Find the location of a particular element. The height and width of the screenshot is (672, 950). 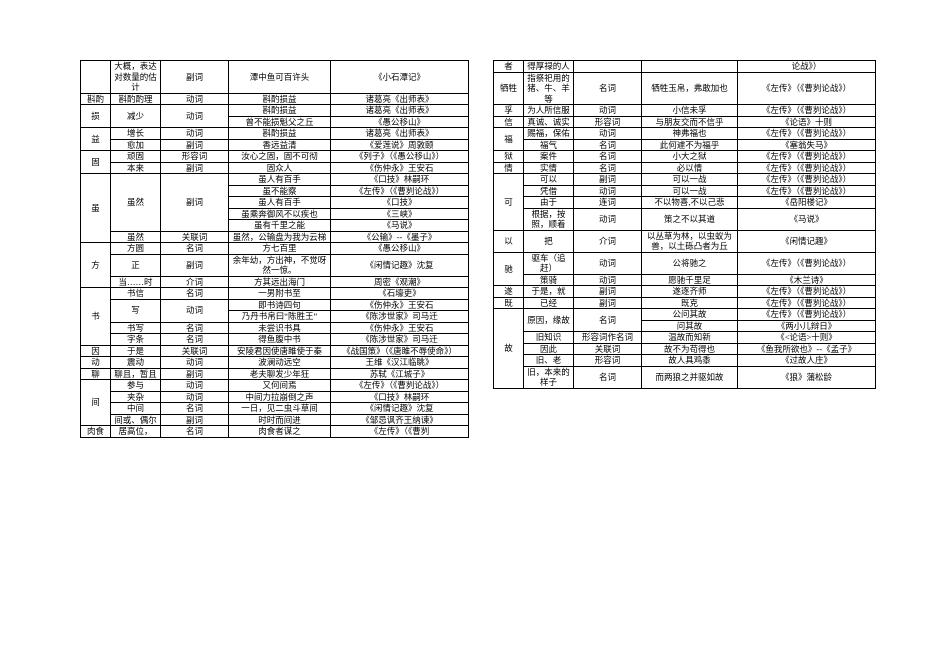

table-row: 策骑 动词 愿驰千里足 《木兰诗》 is located at coordinates (685, 279).